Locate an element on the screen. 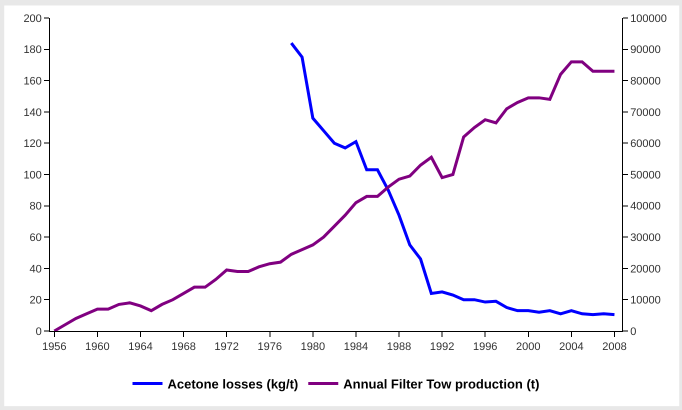  y2-tick-label: 0 is located at coordinates (633, 332).